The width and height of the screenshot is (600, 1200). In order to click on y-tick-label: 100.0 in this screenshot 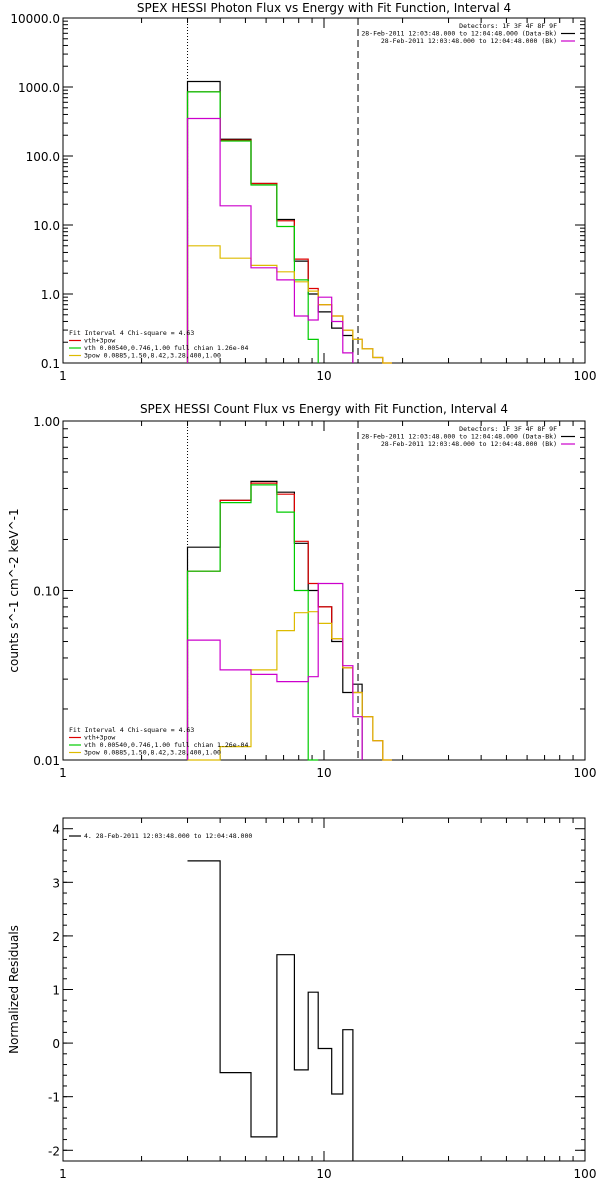, I will do `click(43, 157)`.